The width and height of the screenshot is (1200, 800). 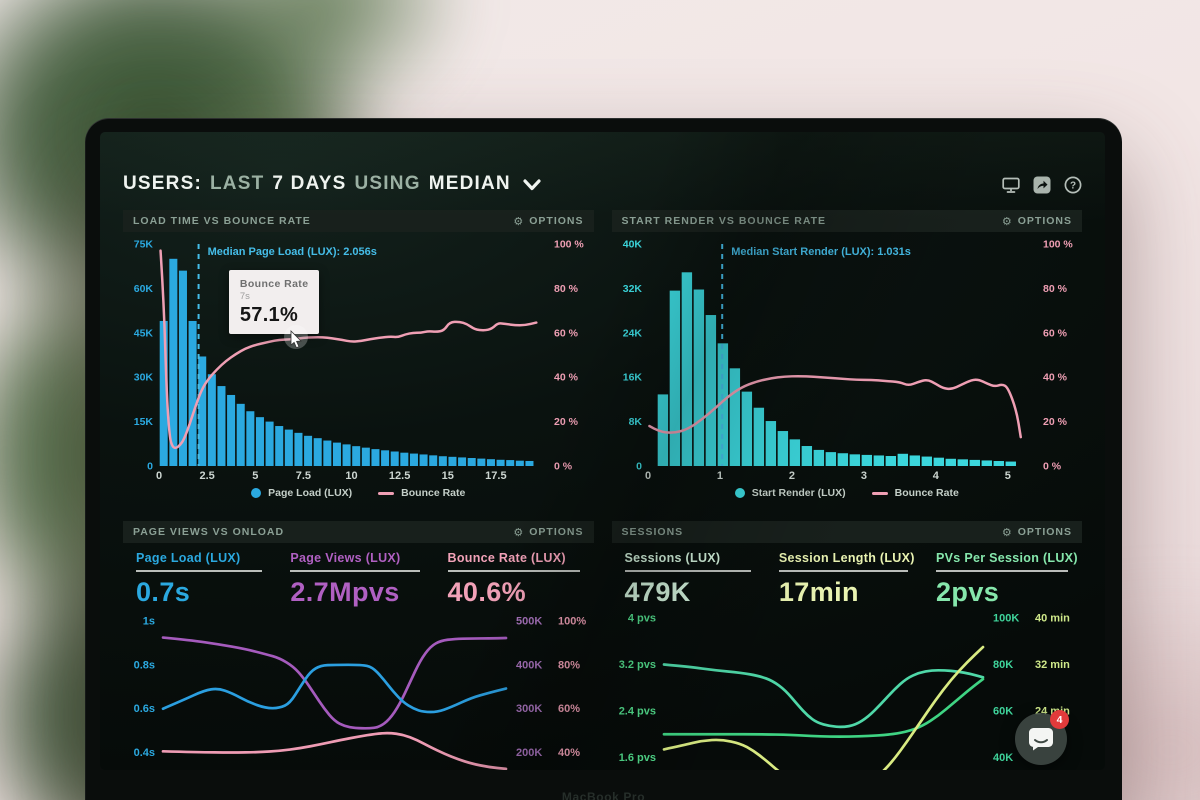 What do you see at coordinates (1006, 618) in the screenshot?
I see `svg-text: 100K` at bounding box center [1006, 618].